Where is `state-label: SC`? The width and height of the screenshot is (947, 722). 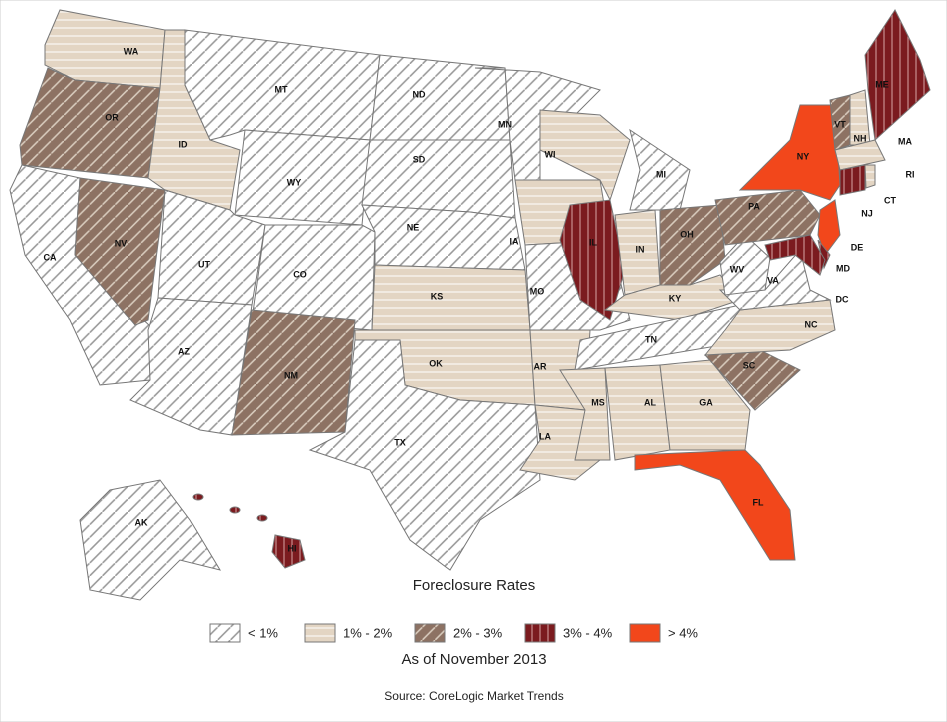
state-label: SC is located at coordinates (749, 365).